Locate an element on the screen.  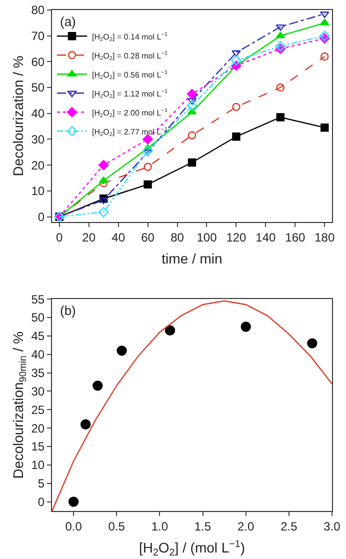
x-tick-label: 40 is located at coordinates (119, 237).